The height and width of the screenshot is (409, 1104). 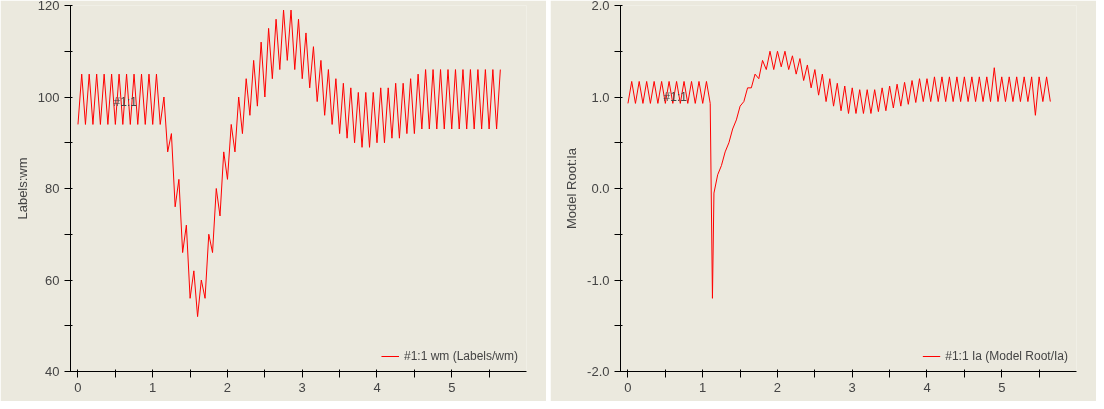 What do you see at coordinates (572, 188) in the screenshot?
I see `y-axis-title: Model Root:Ia` at bounding box center [572, 188].